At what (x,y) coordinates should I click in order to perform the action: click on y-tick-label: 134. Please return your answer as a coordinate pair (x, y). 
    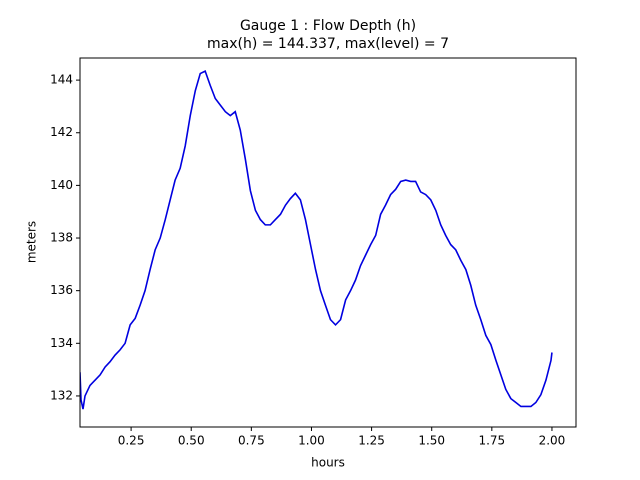
    Looking at the image, I should click on (61, 343).